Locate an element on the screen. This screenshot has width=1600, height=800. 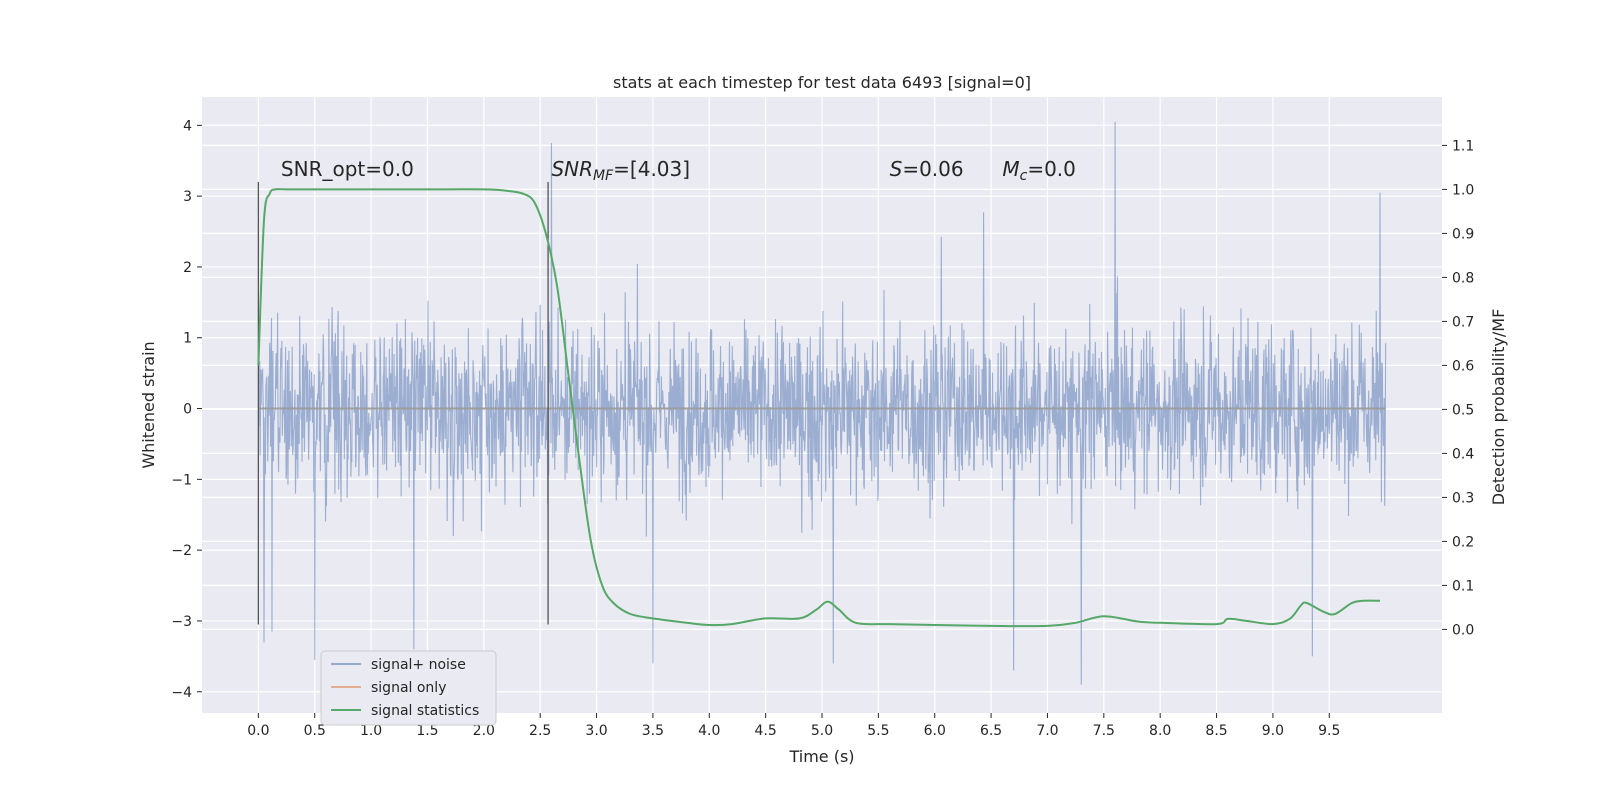
x-tick-label: 6.5 is located at coordinates (991, 731).